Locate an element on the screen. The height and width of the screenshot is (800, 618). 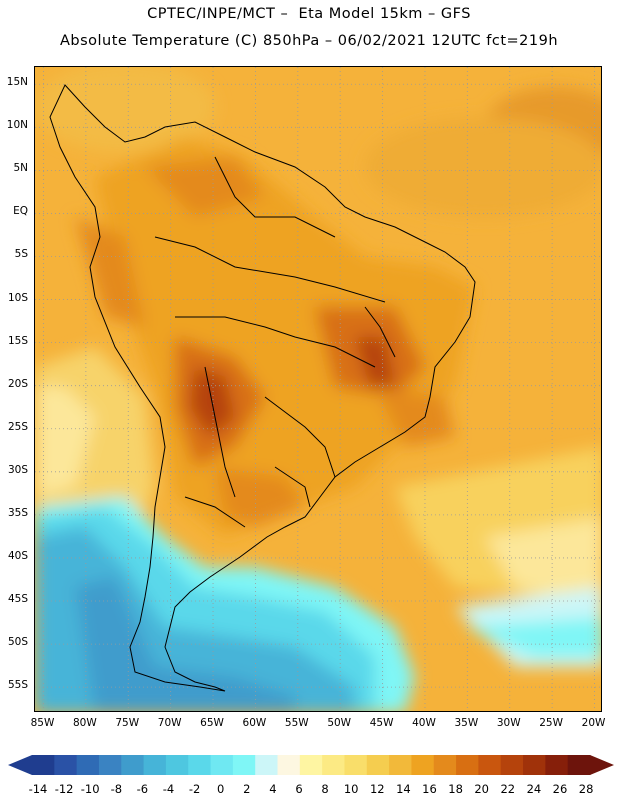
lon-tick-label: 40W is located at coordinates (424, 723).